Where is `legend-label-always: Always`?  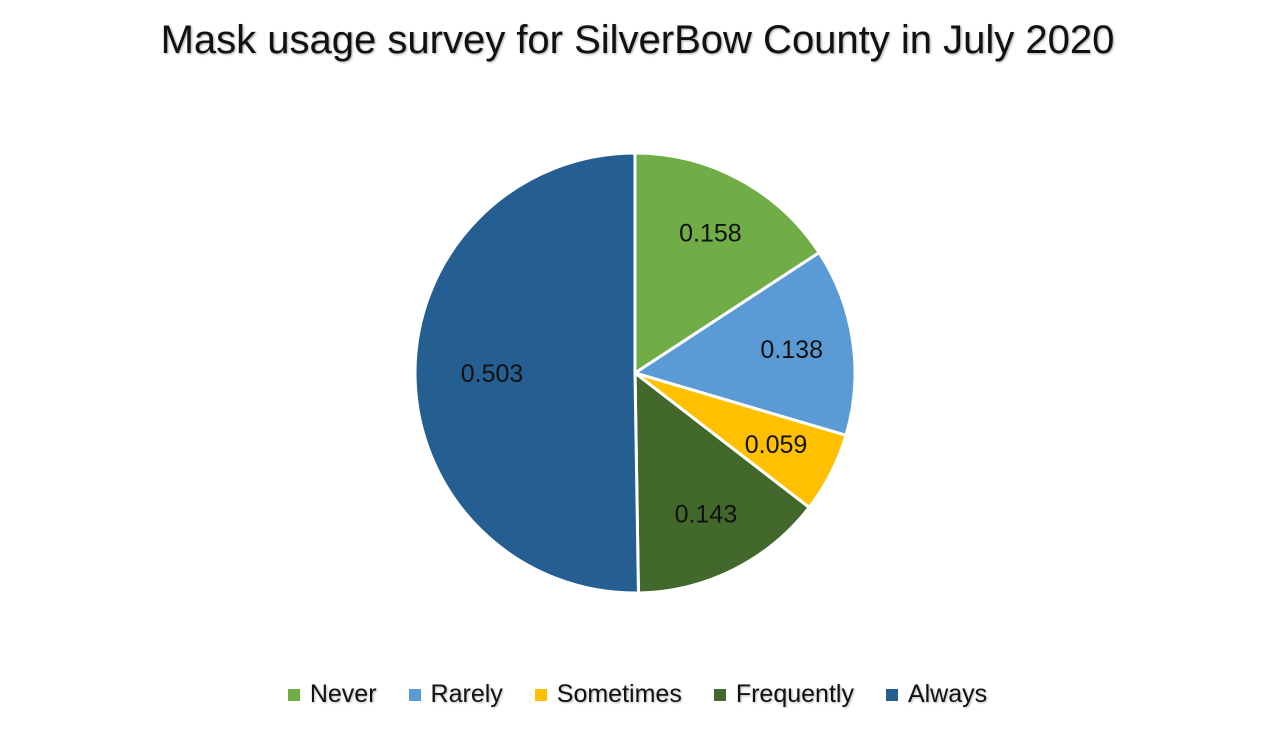 legend-label-always: Always is located at coordinates (947, 694).